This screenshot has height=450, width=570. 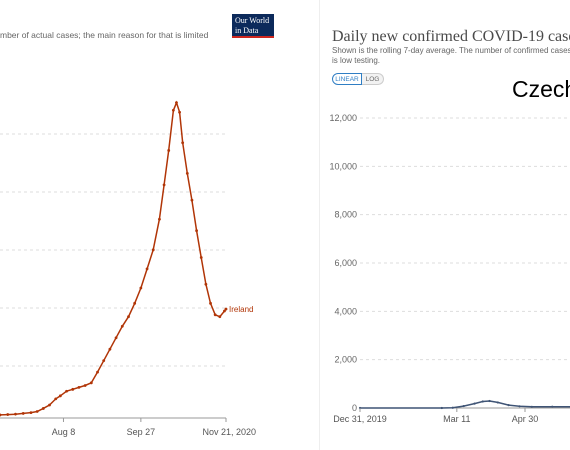 I want to click on chart-title: Daily new confirmed COVID-19 cases, so click(x=451, y=36).